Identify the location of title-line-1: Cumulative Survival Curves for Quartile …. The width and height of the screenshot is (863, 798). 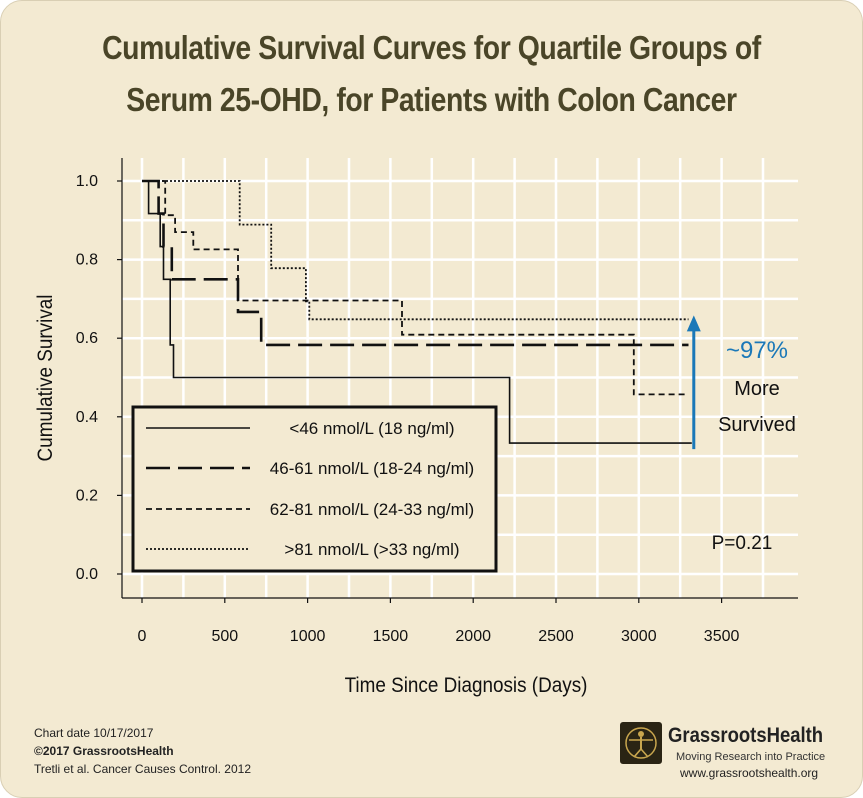
(431, 47).